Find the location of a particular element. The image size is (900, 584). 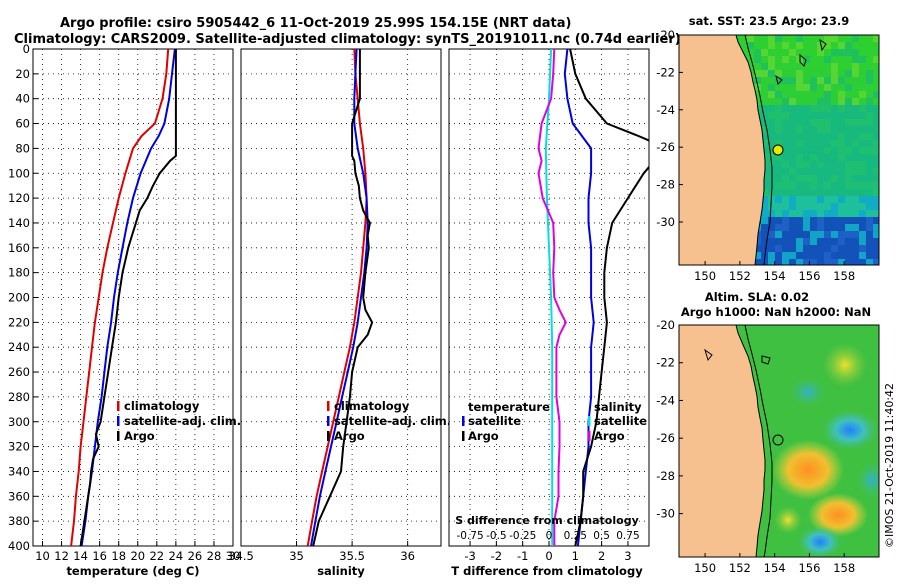

x-tick-label: 2 is located at coordinates (601, 556).